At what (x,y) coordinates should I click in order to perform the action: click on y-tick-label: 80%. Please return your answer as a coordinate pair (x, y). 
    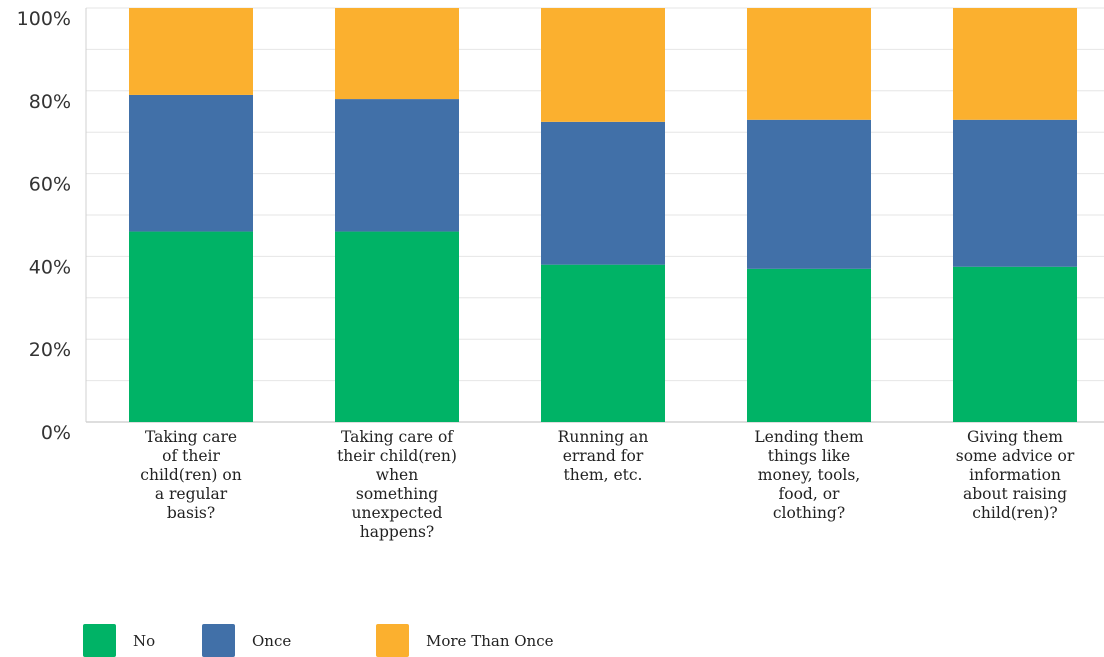
    Looking at the image, I should click on (50, 102).